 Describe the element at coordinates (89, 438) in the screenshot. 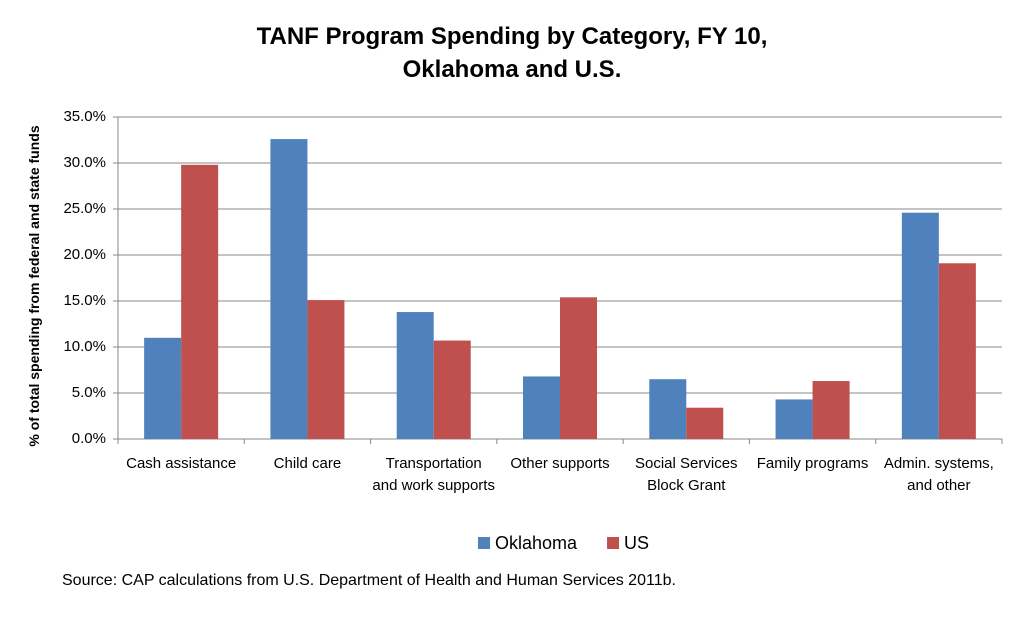

I see `y-tick-label: 0.0%` at that location.